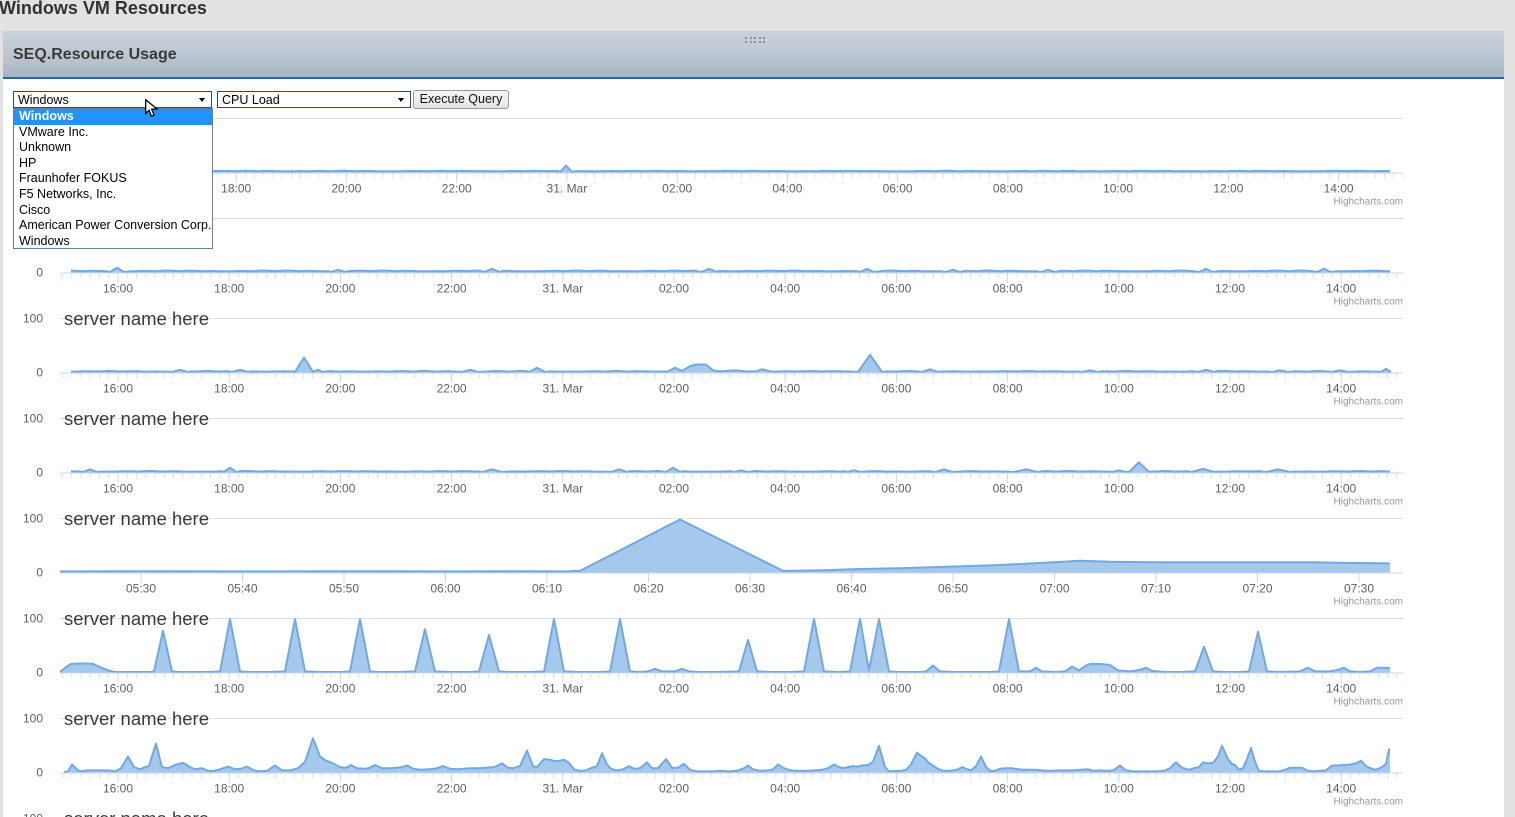 The image size is (1515, 817). What do you see at coordinates (851, 589) in the screenshot?
I see `svg-text: 06:40` at bounding box center [851, 589].